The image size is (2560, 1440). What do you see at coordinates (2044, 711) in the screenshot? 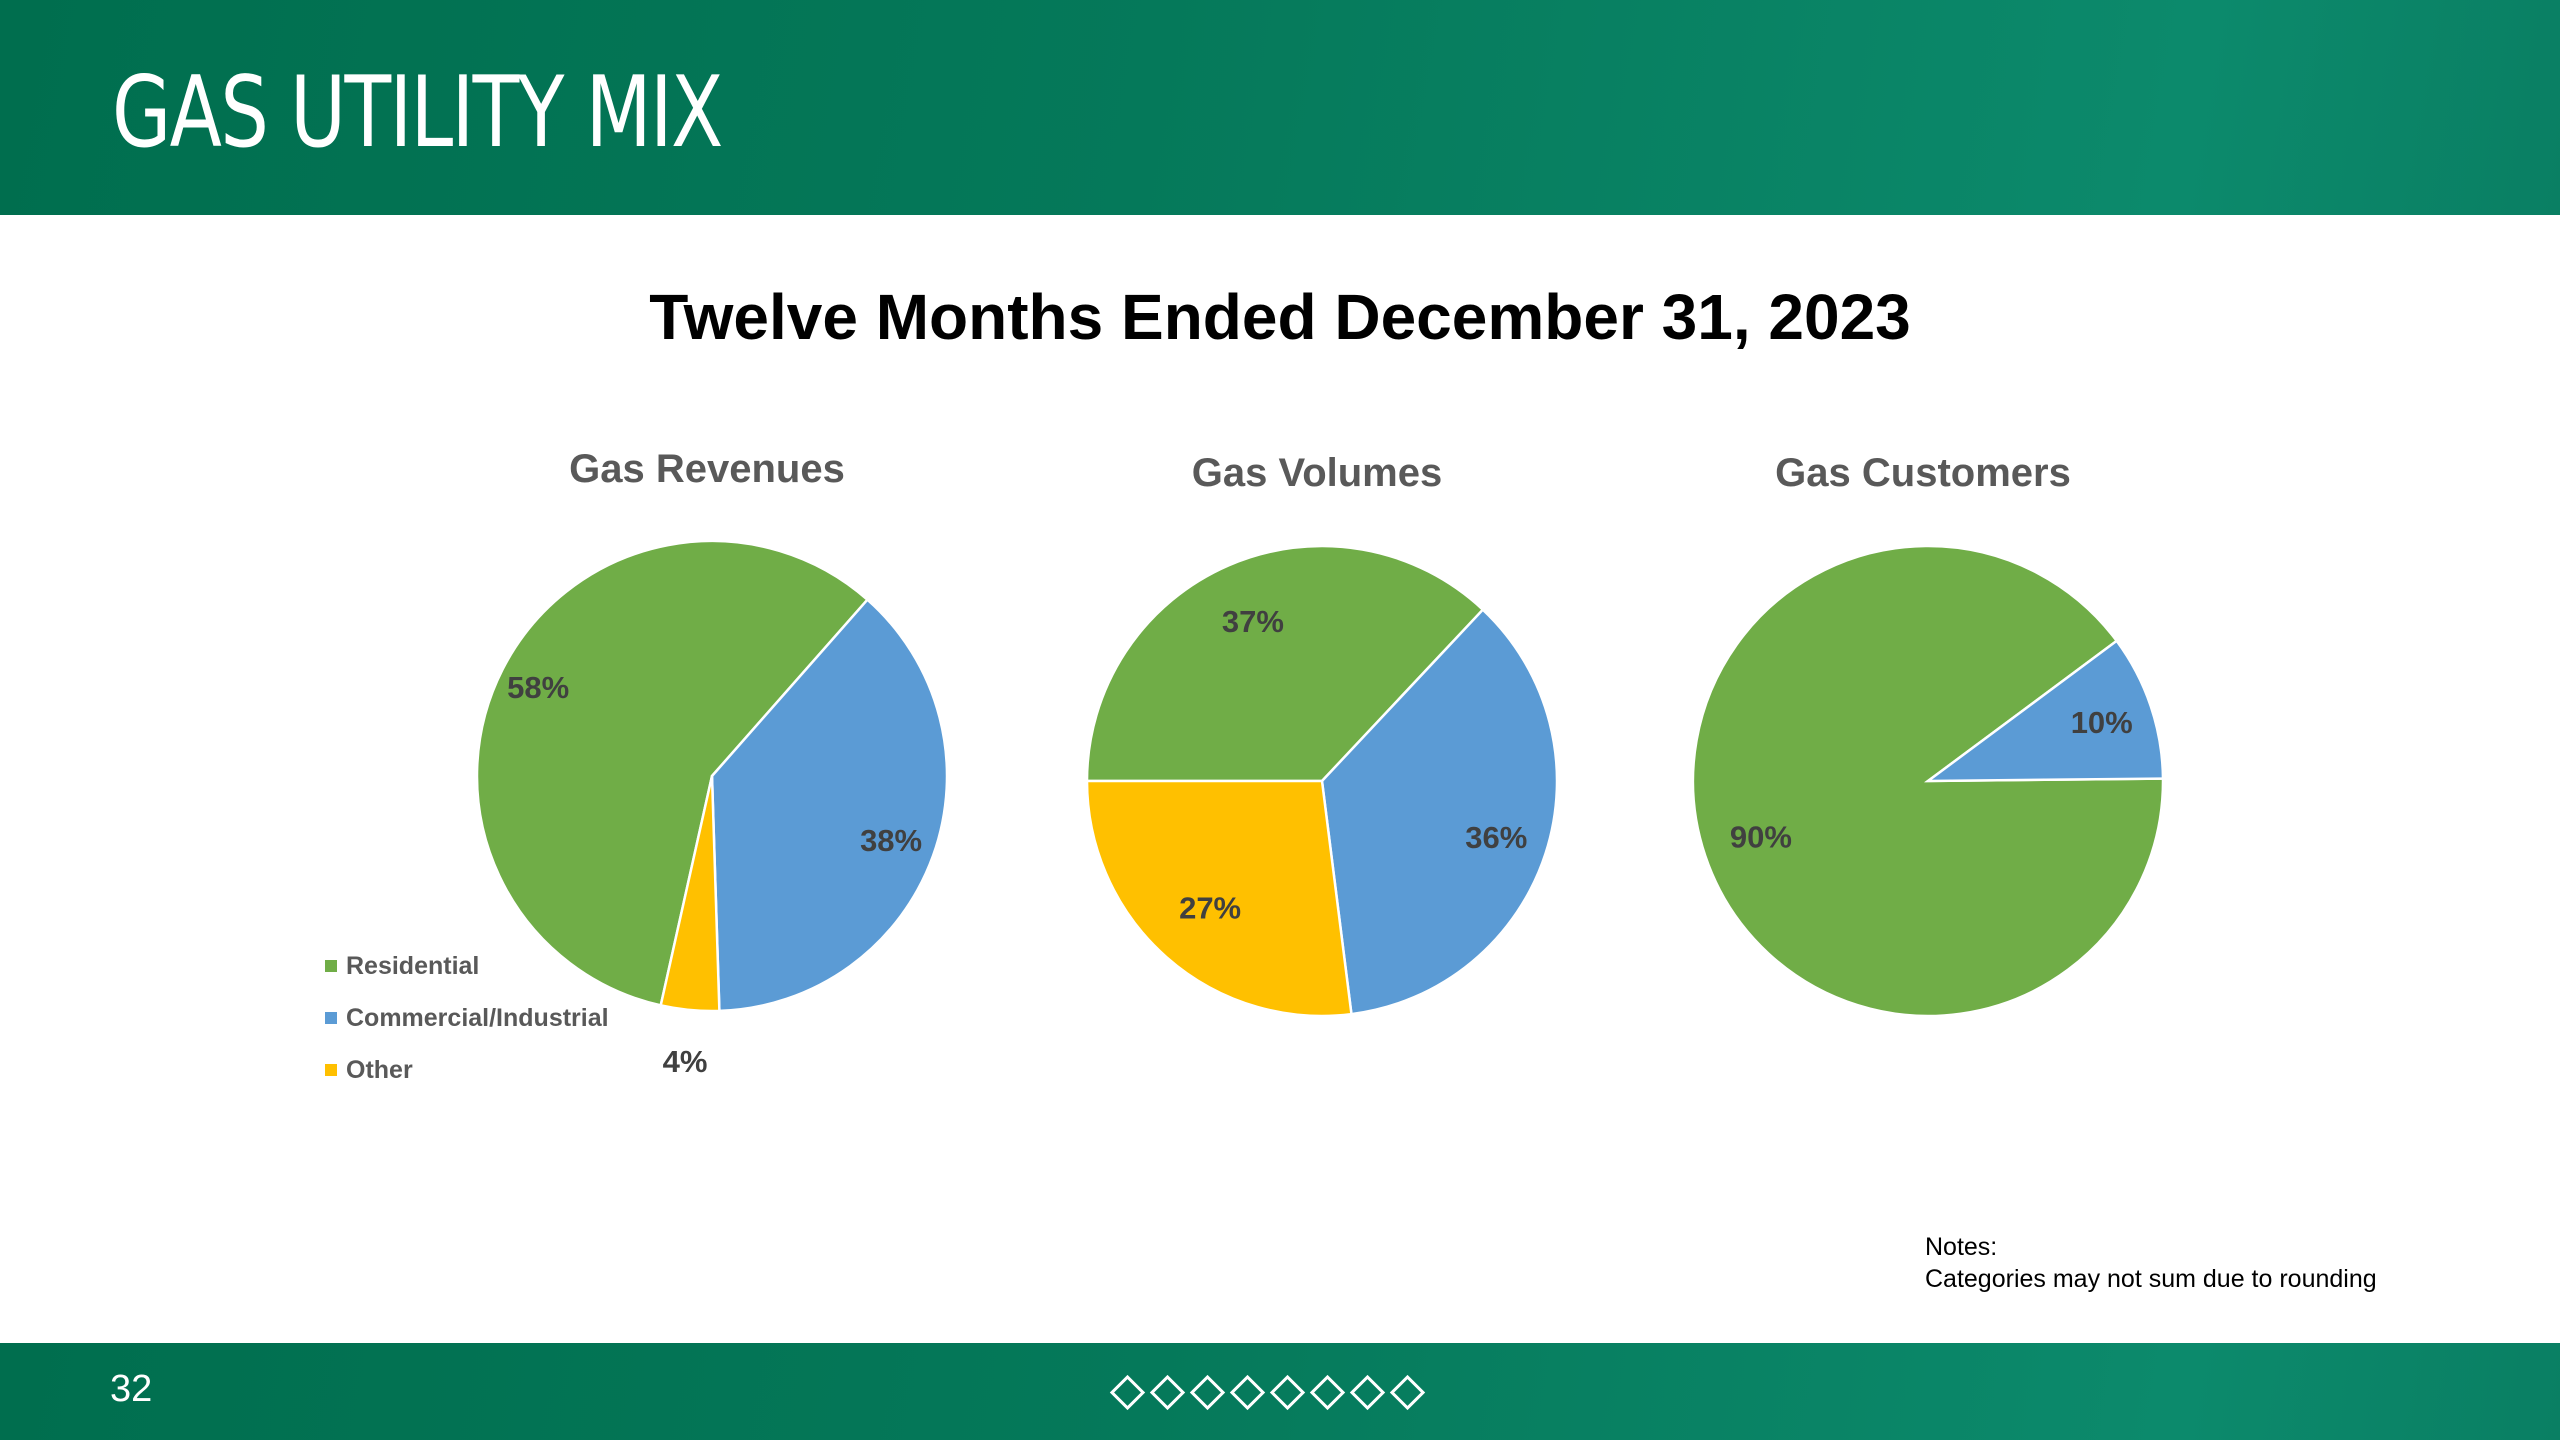
I see `pie-slice-gas-customers-commercial-industrial` at bounding box center [2044, 711].